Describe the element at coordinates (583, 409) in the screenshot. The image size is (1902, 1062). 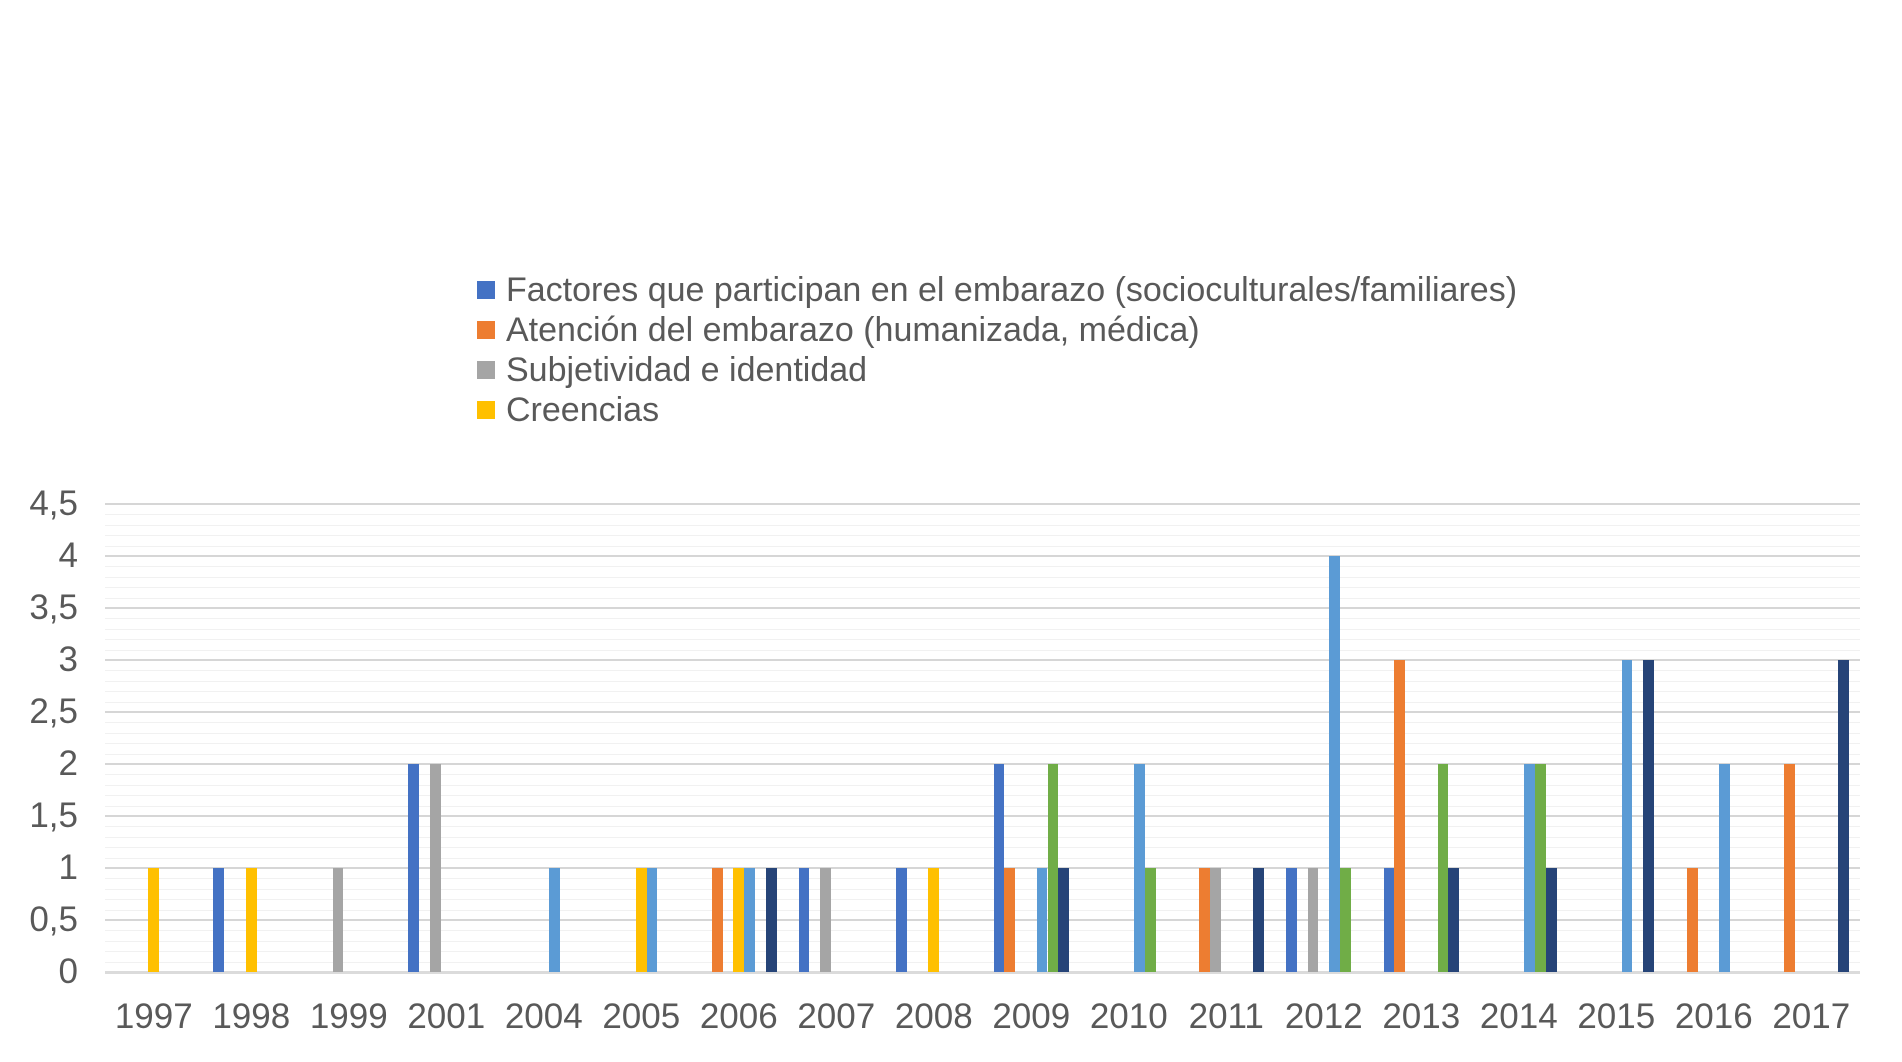
I see `legend-label: Creencias` at that location.